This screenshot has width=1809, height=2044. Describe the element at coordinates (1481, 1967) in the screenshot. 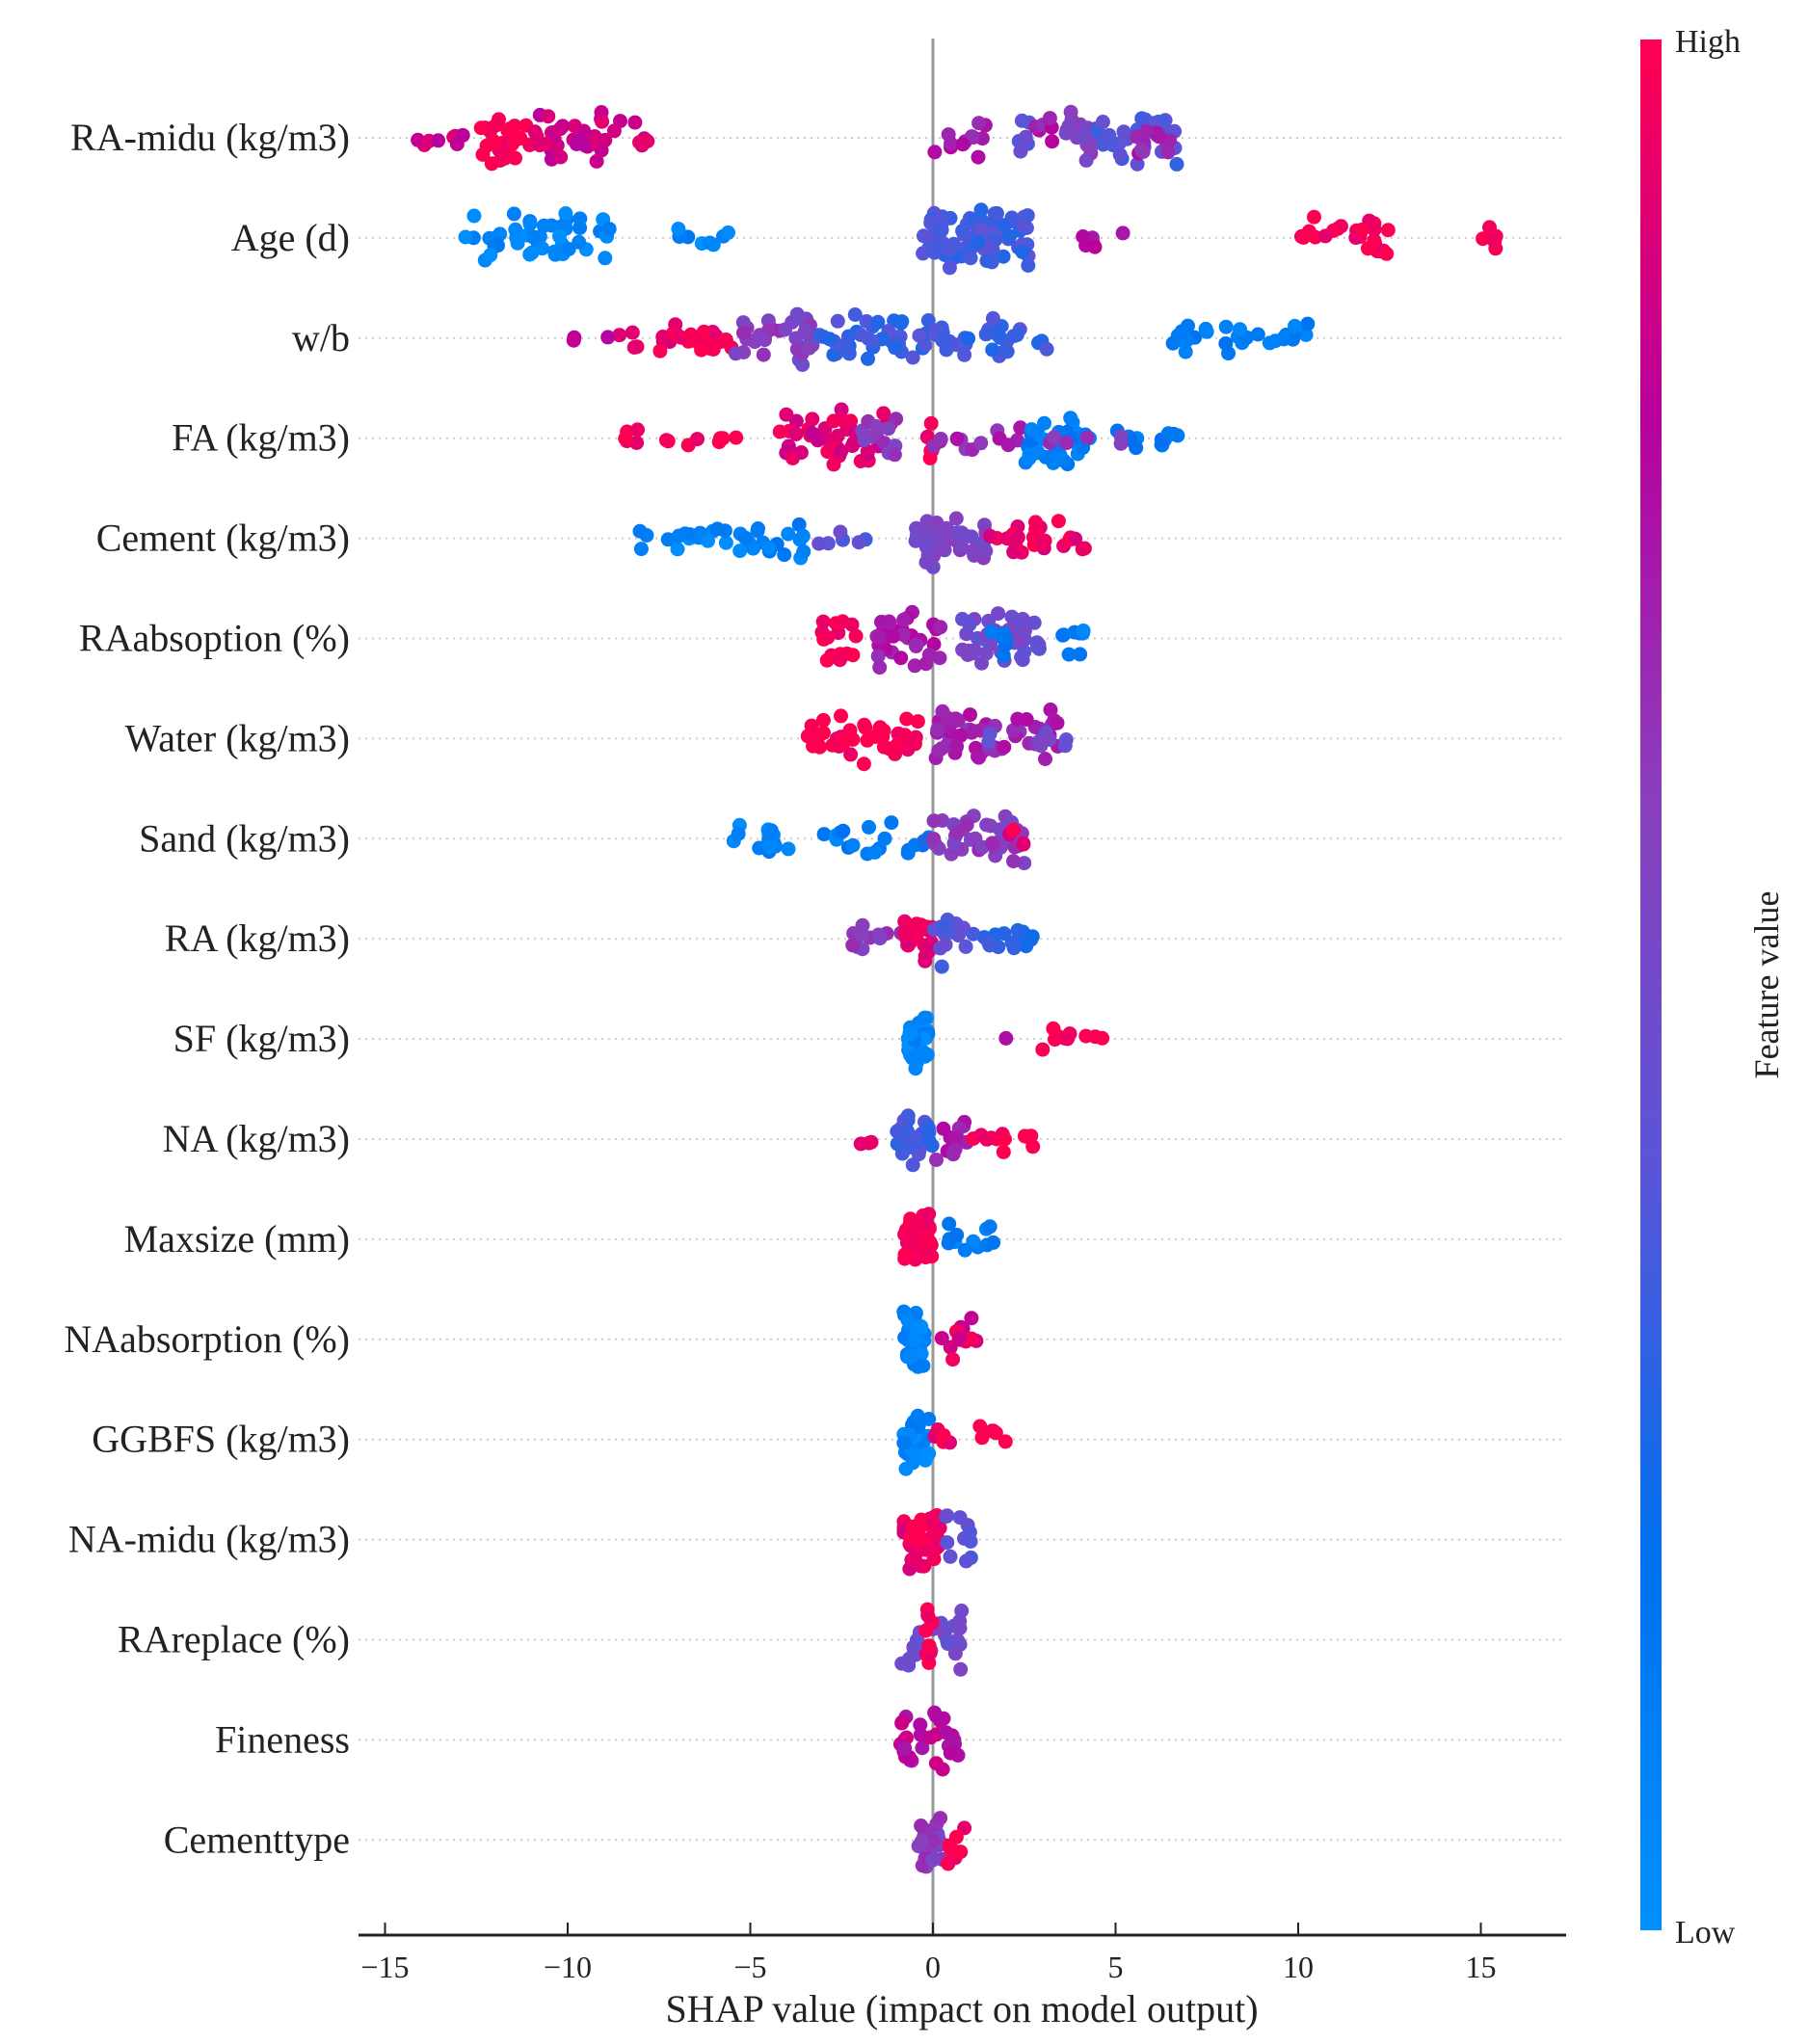

I see `x-tick-label: 15` at that location.